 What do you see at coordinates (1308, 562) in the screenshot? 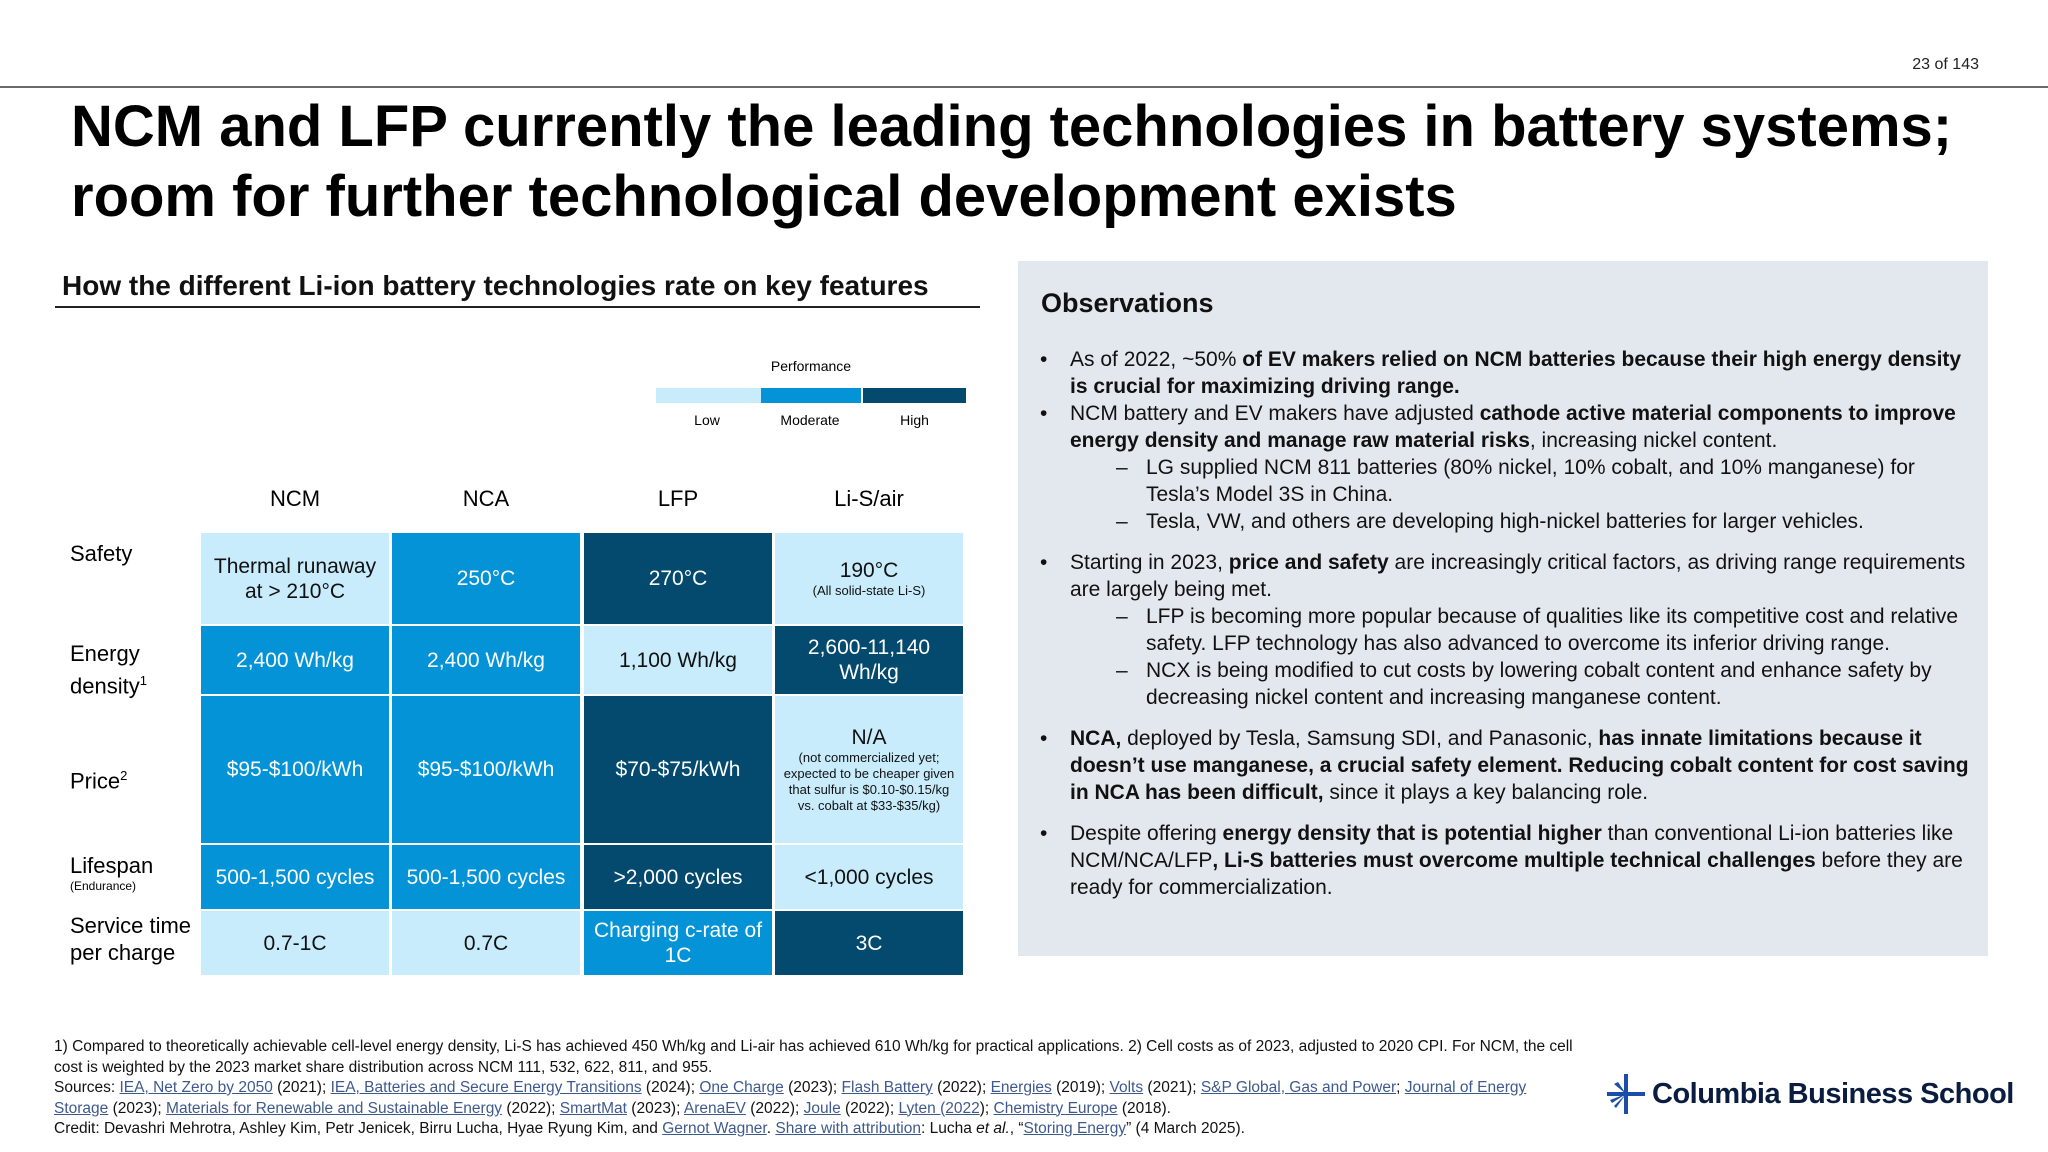
I see `bullet-text: price and safety` at bounding box center [1308, 562].